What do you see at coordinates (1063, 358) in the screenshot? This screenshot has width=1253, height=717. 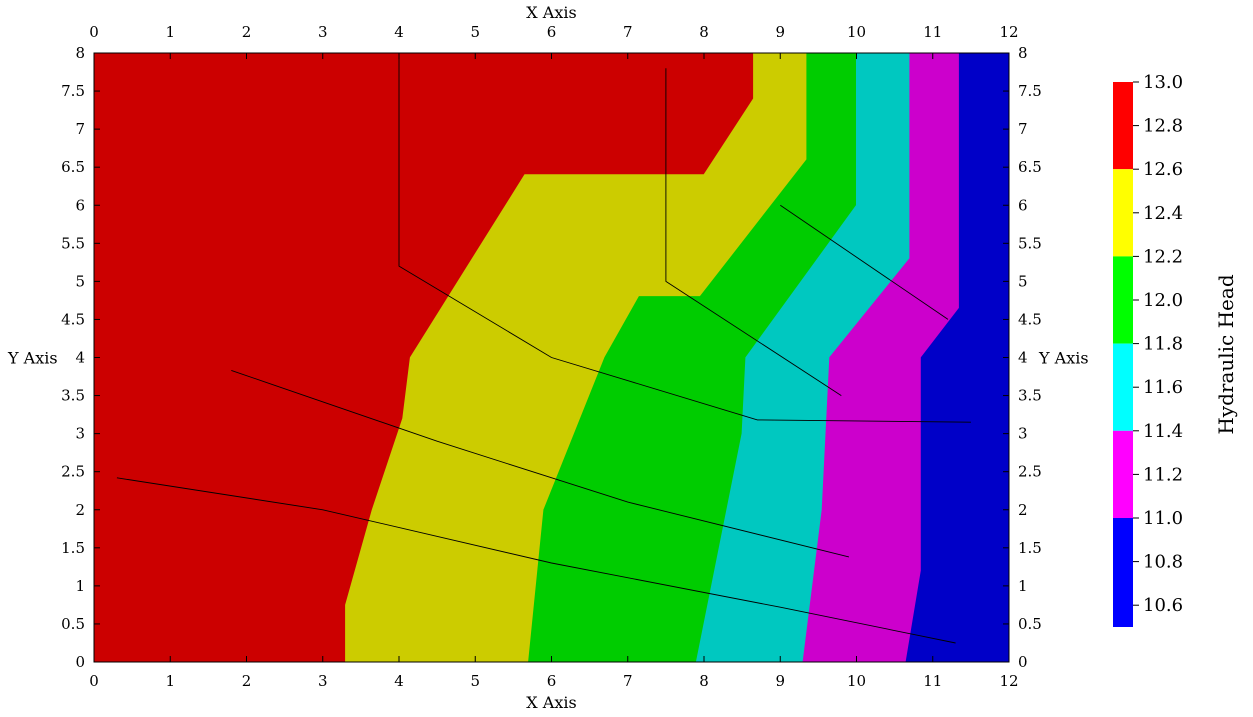 I see `y-axis-title-right: Y Axis` at bounding box center [1063, 358].